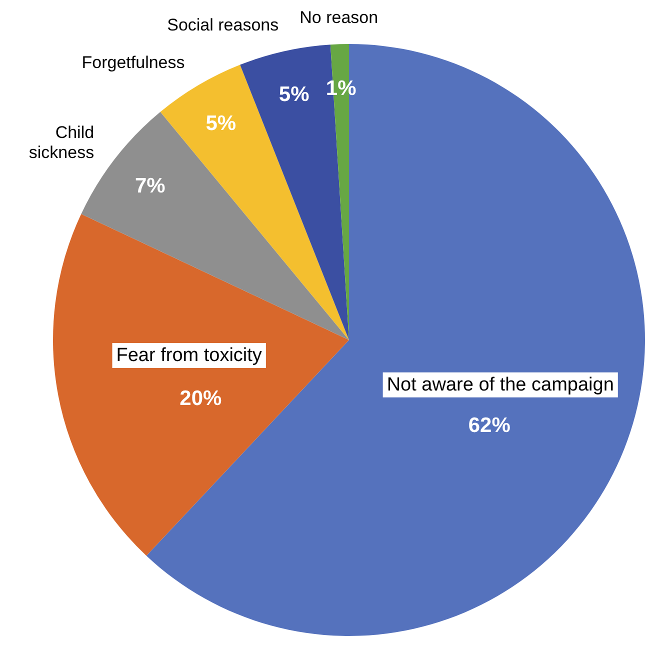  I want to click on slice-label: Forgetfulness, so click(133, 62).